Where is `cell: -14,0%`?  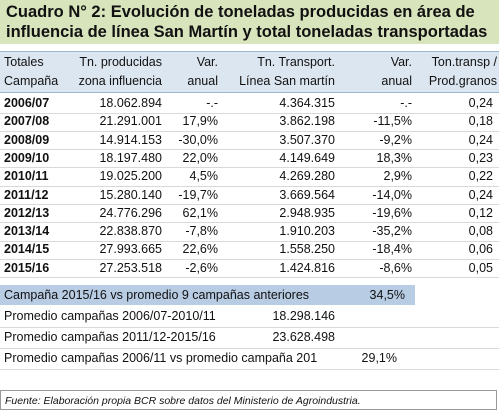 cell: -14,0% is located at coordinates (392, 194).